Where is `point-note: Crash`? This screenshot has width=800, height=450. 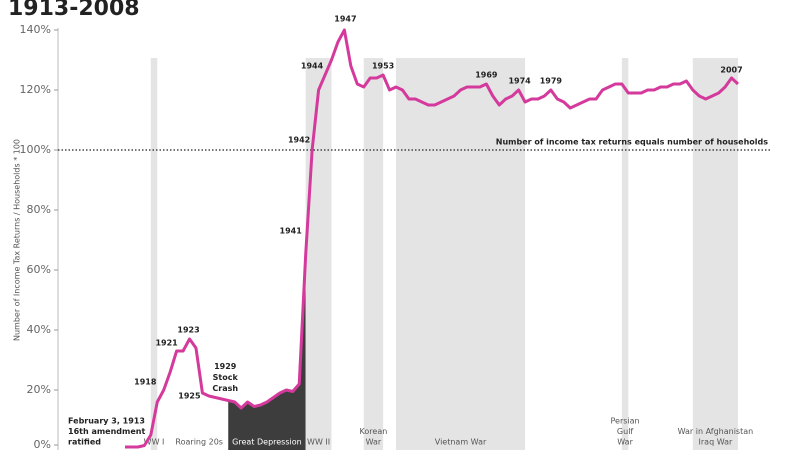 point-note: Crash is located at coordinates (225, 388).